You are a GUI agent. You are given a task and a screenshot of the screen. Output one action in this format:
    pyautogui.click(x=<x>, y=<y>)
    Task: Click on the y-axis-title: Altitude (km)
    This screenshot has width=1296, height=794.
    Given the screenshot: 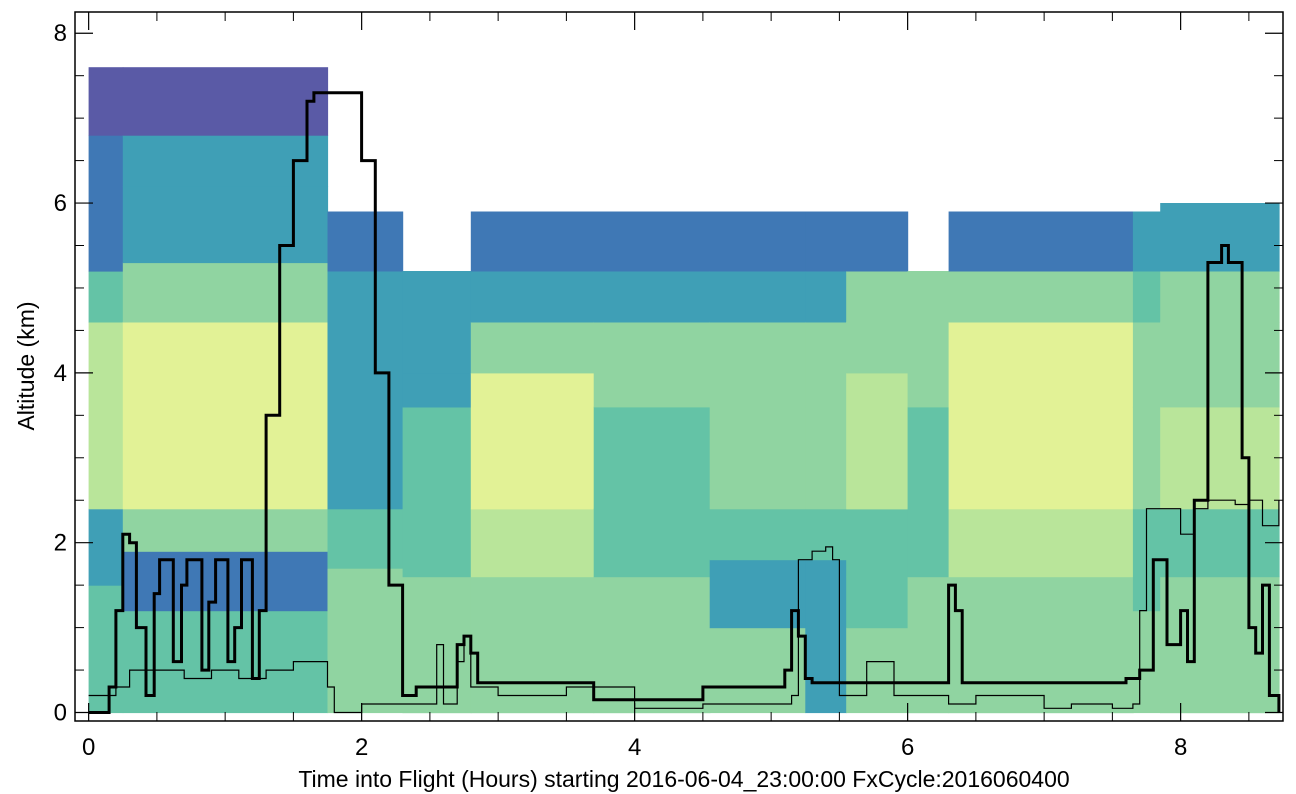 What is the action you would take?
    pyautogui.click(x=26, y=365)
    